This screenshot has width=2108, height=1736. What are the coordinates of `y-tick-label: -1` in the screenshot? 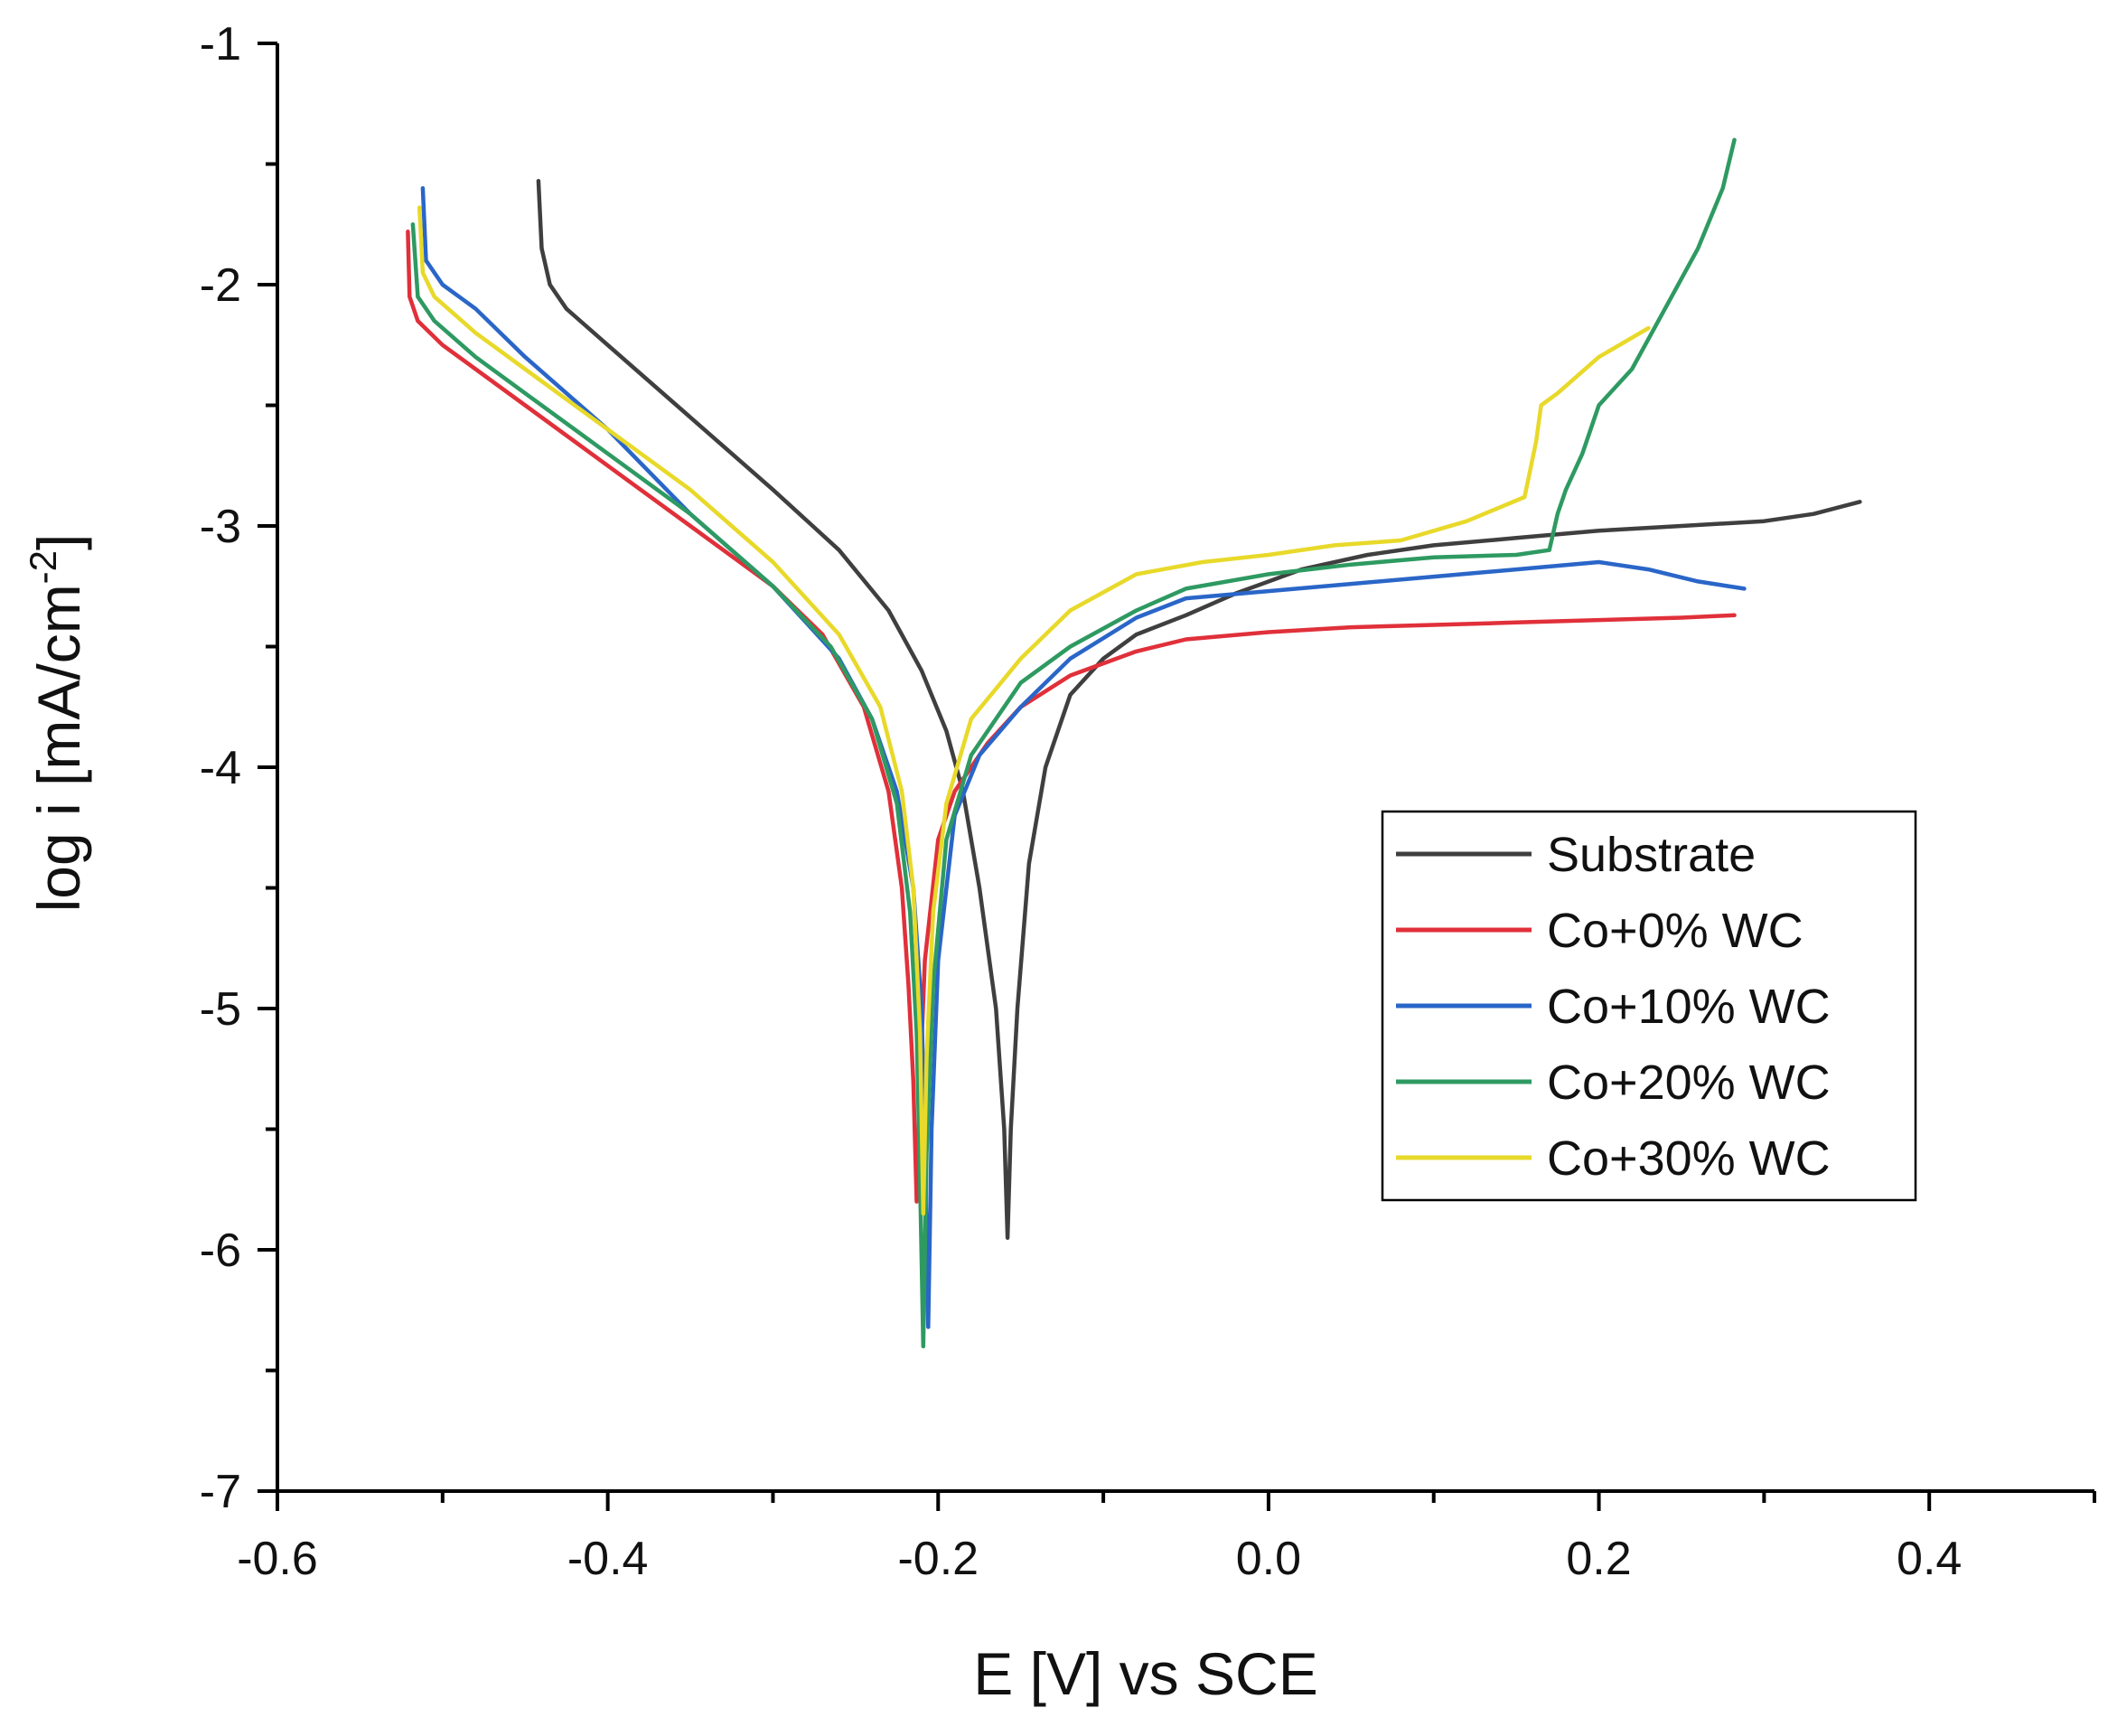 It's located at (220, 44).